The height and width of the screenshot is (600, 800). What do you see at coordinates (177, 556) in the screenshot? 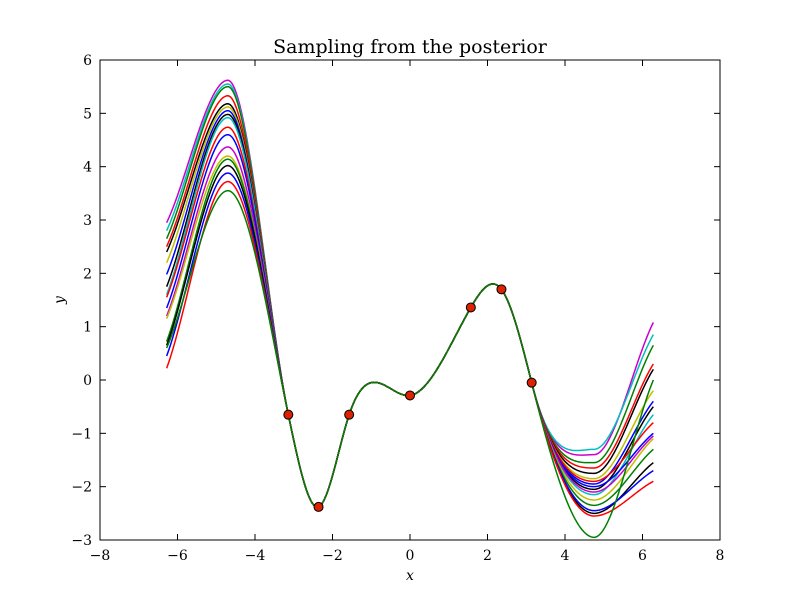
I see `x-tick-label: −6` at bounding box center [177, 556].